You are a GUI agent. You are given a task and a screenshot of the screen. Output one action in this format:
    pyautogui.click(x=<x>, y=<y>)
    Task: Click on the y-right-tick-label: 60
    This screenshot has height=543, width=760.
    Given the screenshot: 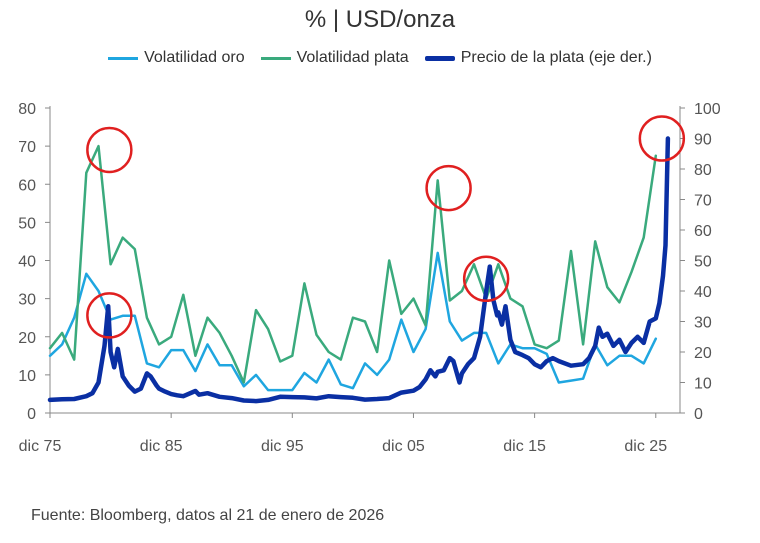 What is the action you would take?
    pyautogui.click(x=703, y=231)
    